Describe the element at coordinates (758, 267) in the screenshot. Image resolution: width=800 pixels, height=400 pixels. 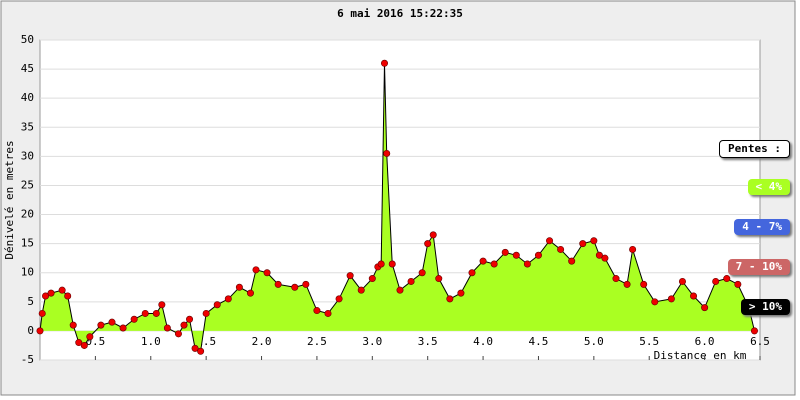
I see `legend-entry: 7 - 10%` at that location.